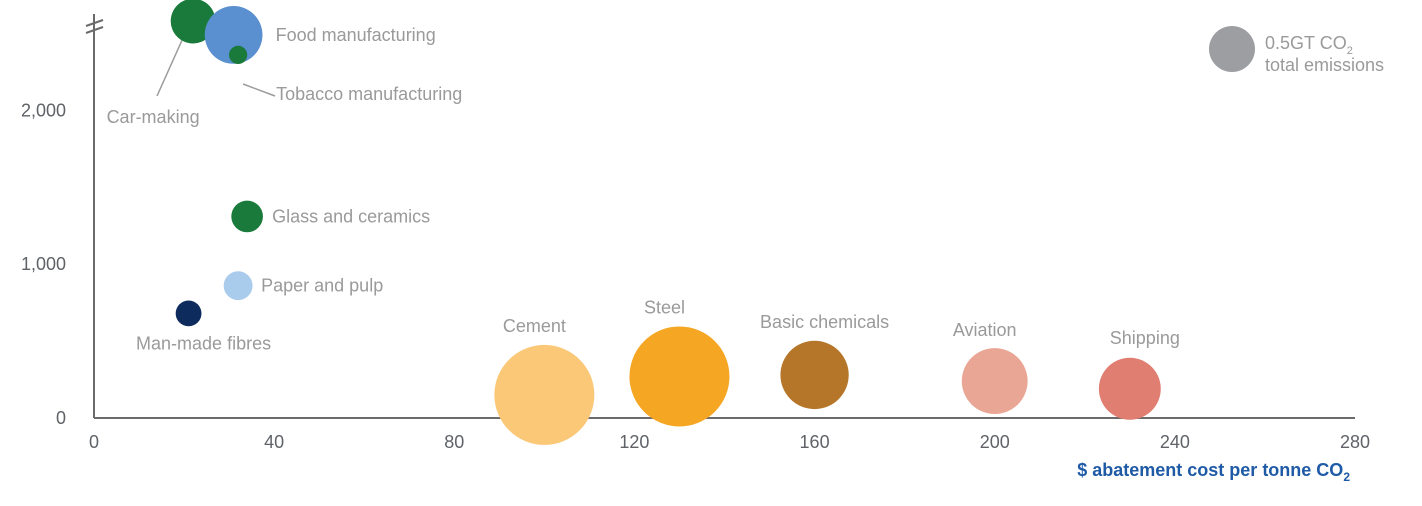  Describe the element at coordinates (995, 442) in the screenshot. I see `x-tick-label: 200` at that location.